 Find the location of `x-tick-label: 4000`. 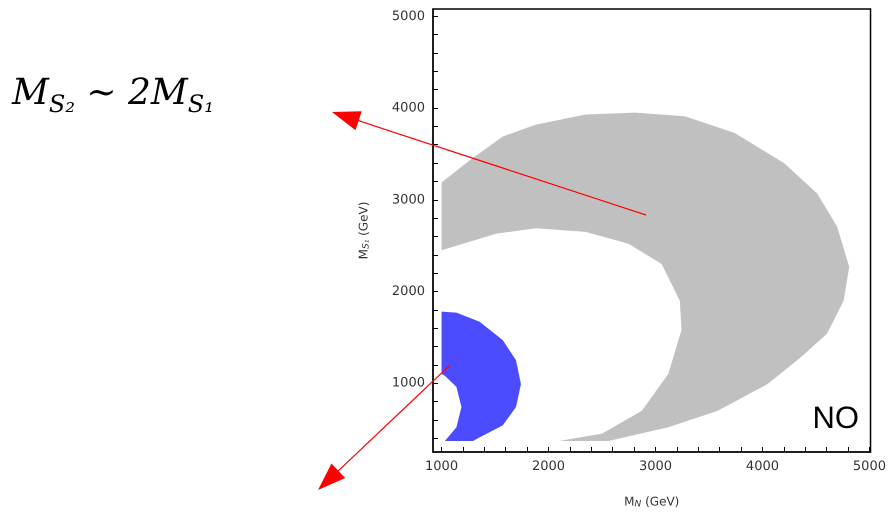

x-tick-label: 4000 is located at coordinates (763, 466).